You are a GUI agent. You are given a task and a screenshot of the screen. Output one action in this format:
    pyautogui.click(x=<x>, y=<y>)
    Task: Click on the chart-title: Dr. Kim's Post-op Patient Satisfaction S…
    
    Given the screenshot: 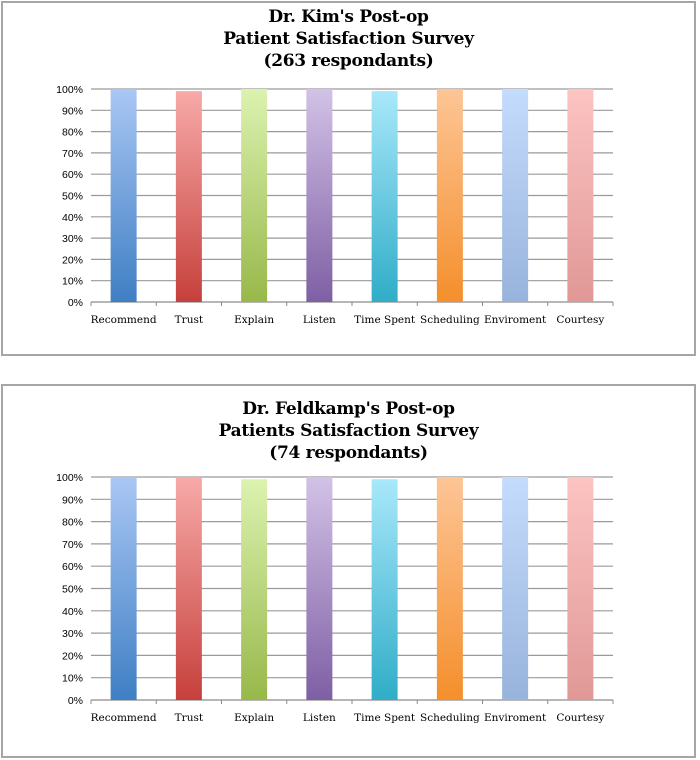 What is the action you would take?
    pyautogui.click(x=348, y=39)
    